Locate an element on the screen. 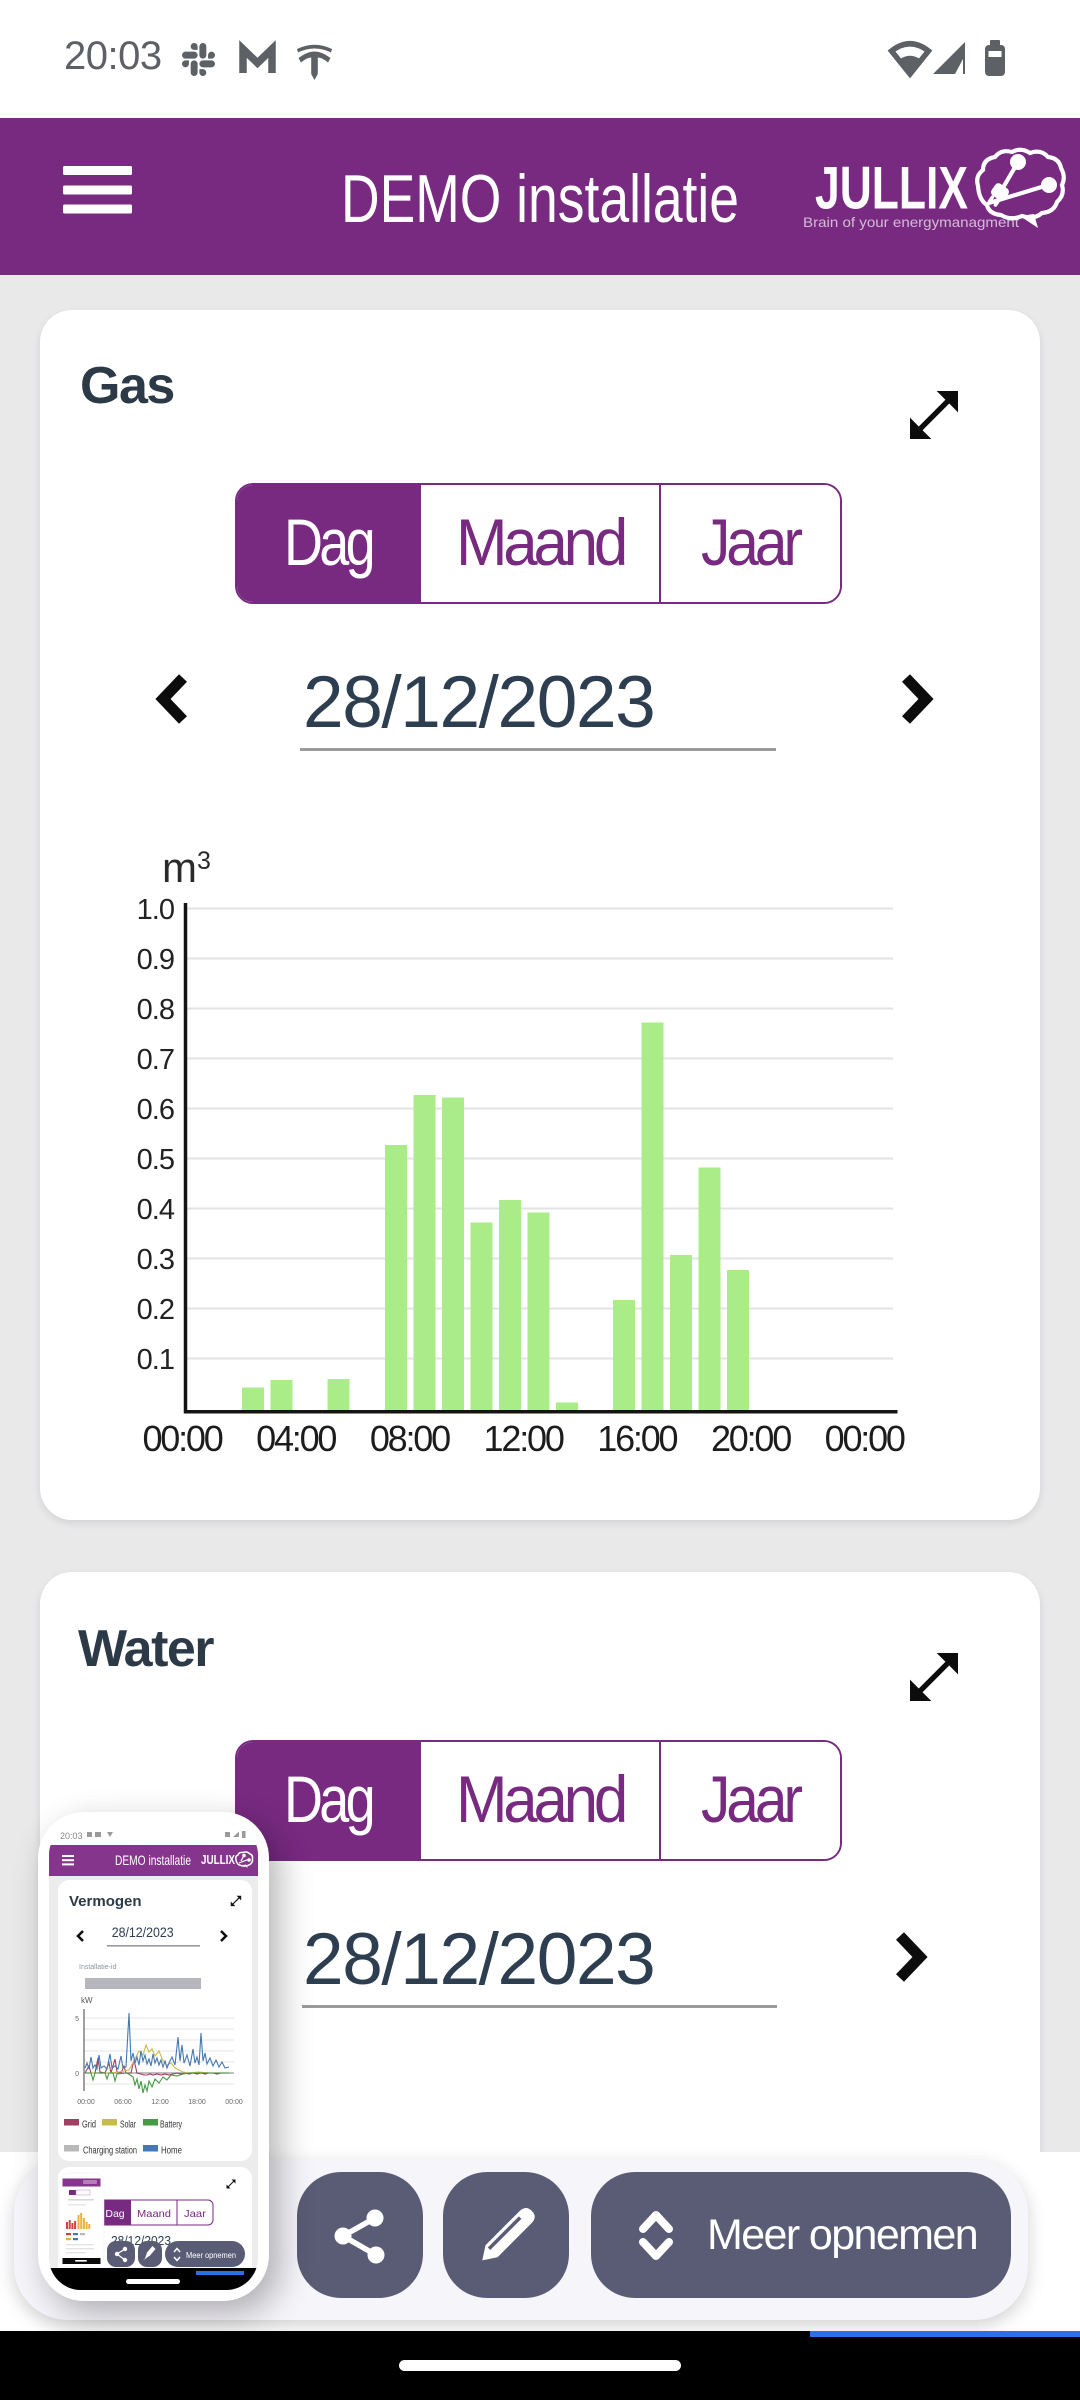 The height and width of the screenshot is (2400, 1080). svg-text: 04:00 is located at coordinates (296, 1438).